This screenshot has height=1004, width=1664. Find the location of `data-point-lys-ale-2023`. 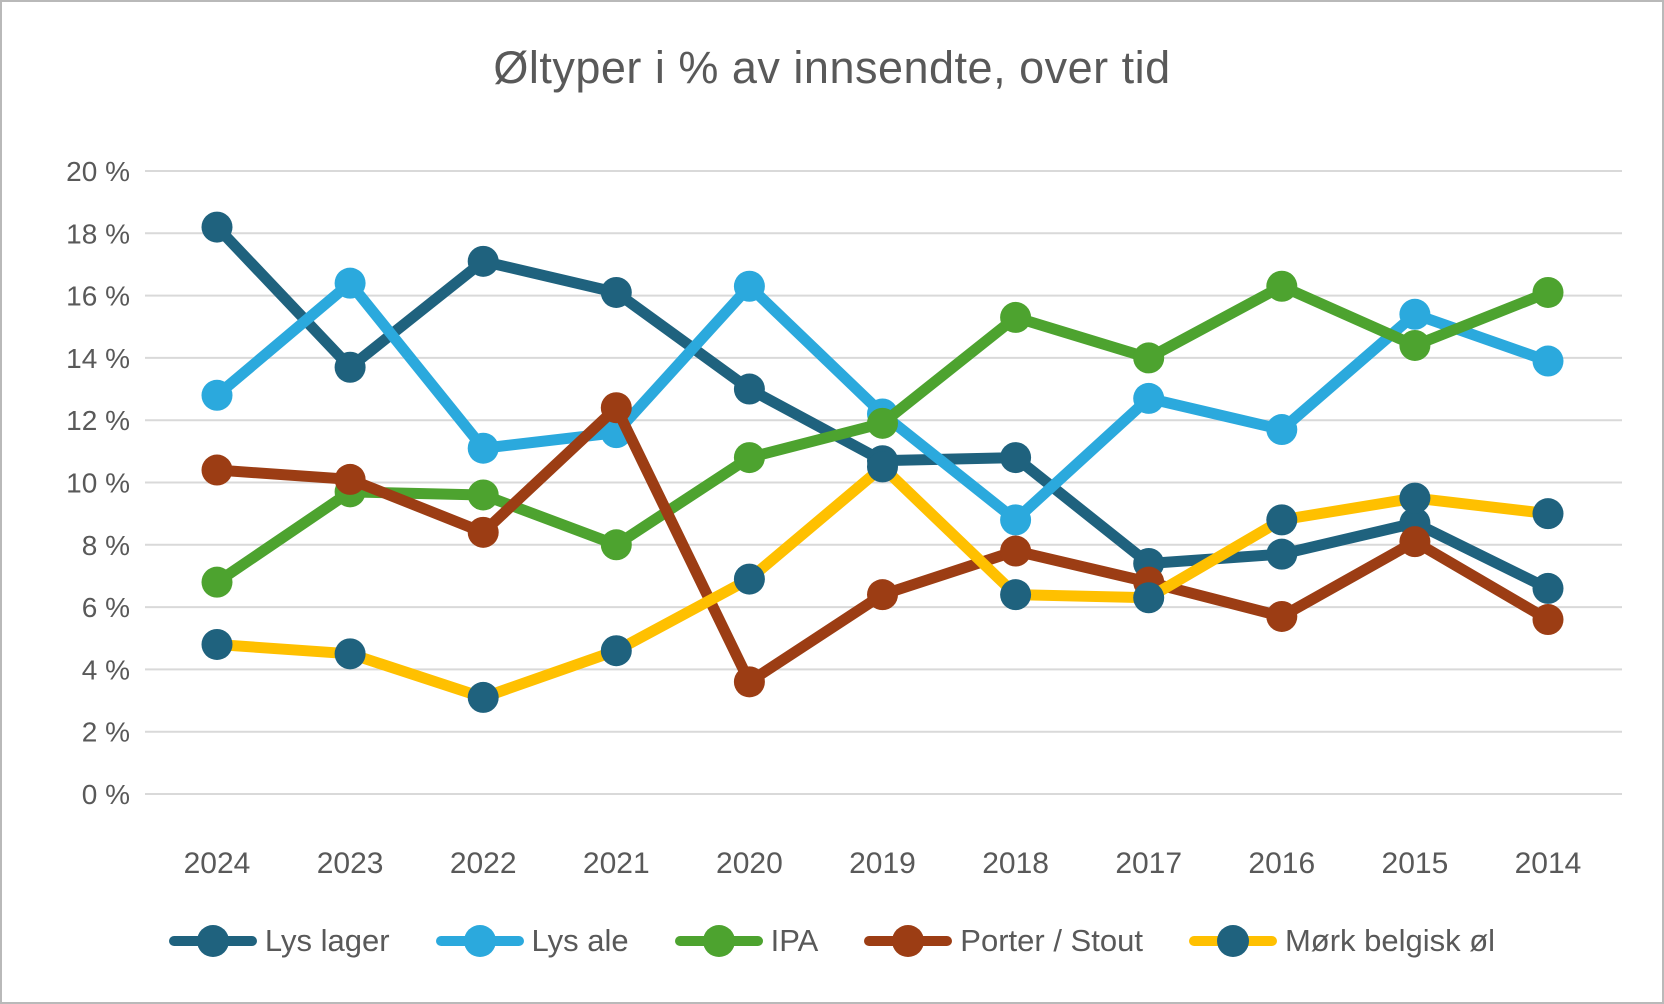

data-point-lys-ale-2023 is located at coordinates (350, 283).